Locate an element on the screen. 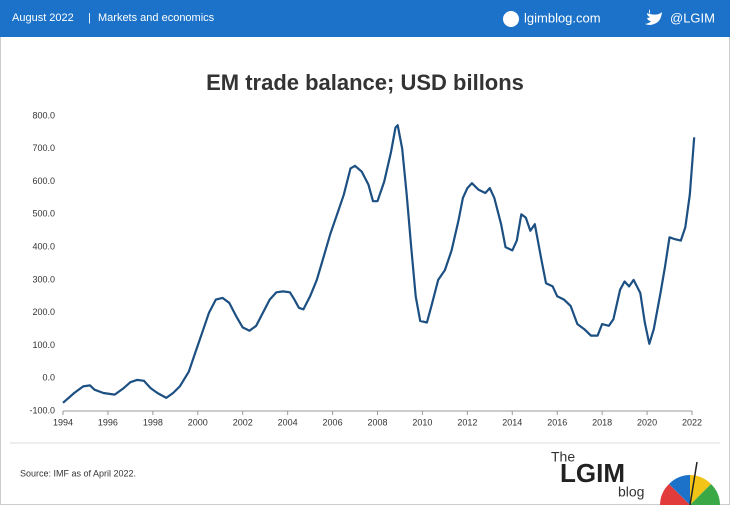 The image size is (730, 510). header-site: lgimblog.com is located at coordinates (562, 17).